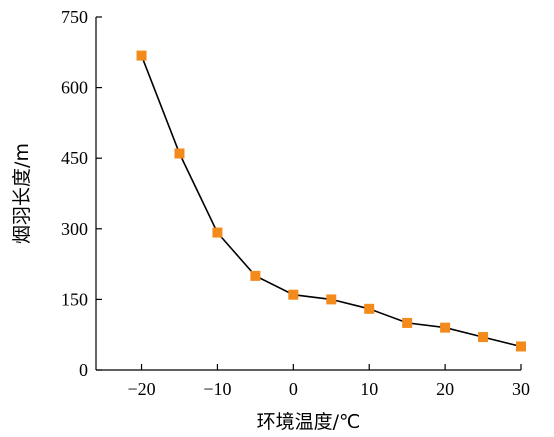  What do you see at coordinates (141, 389) in the screenshot?
I see `x-tick-label: −20` at bounding box center [141, 389].